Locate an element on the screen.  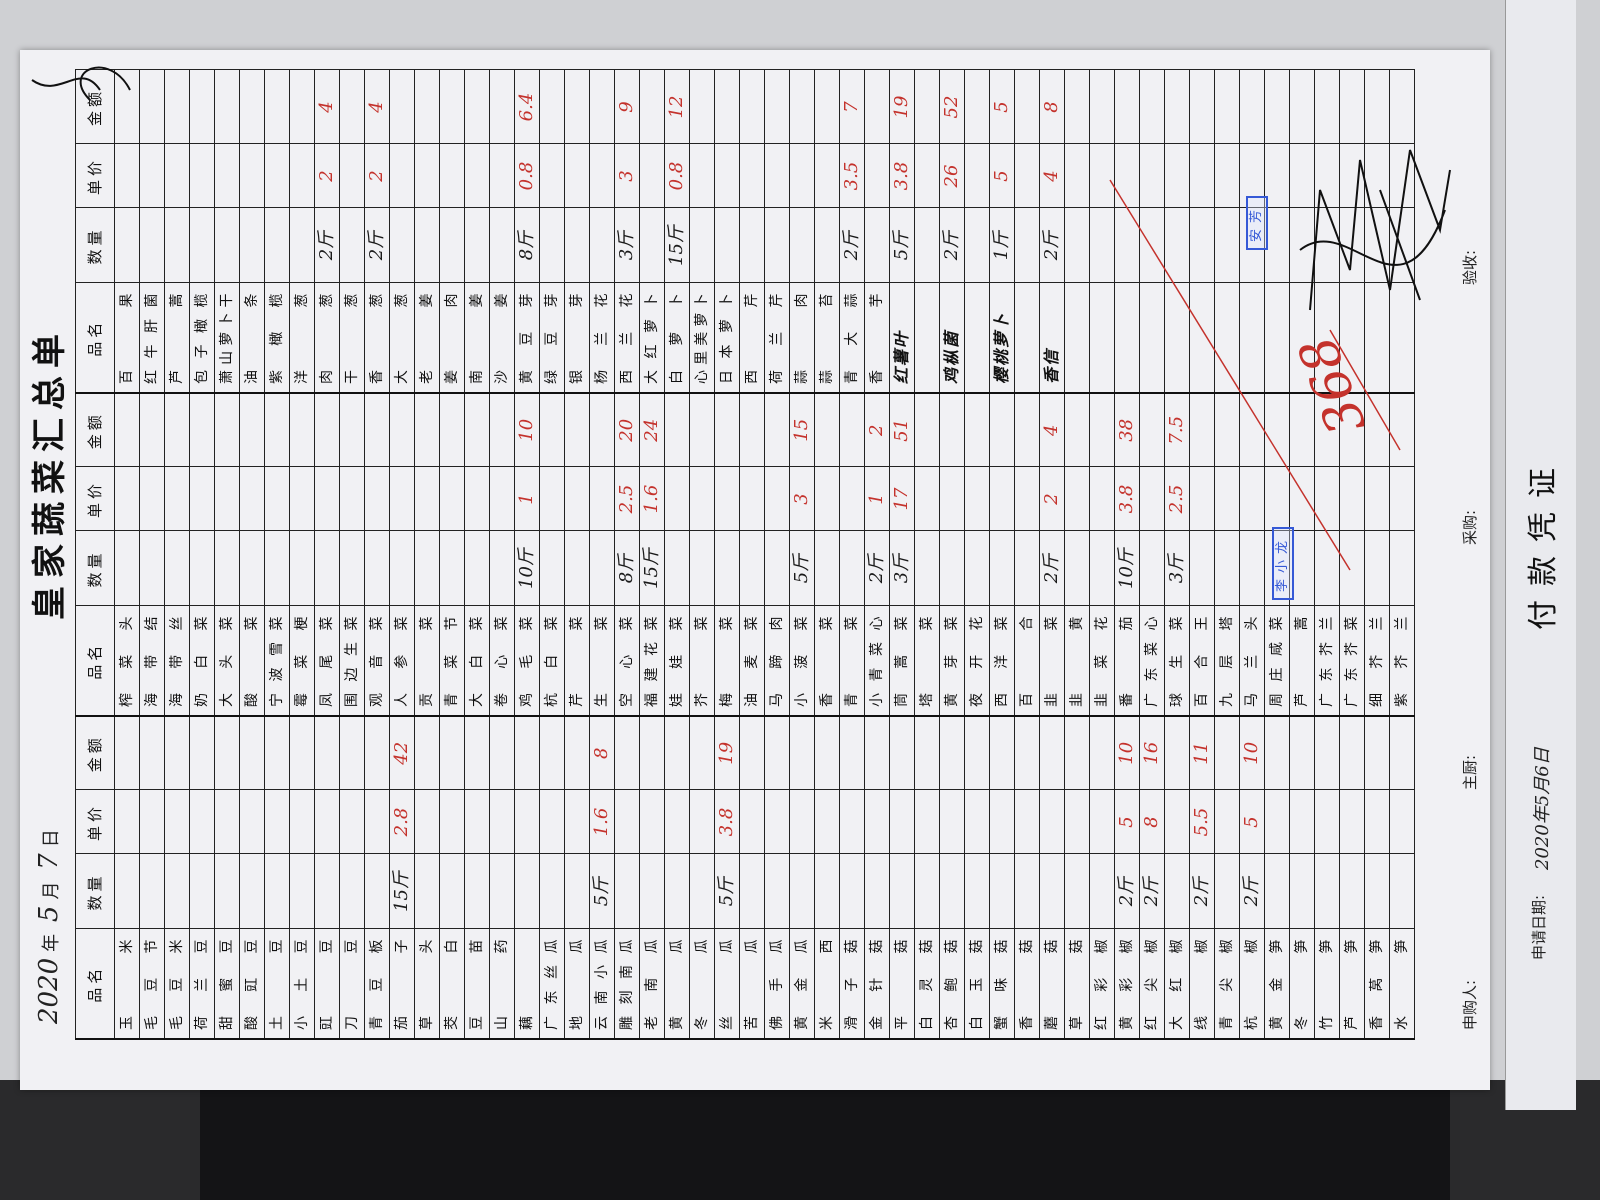
table-row: 藕 鸡毛菜 10斤 1 10 黄豆芽 8斤 0.8 6.4 is located at coordinates (527, 554).